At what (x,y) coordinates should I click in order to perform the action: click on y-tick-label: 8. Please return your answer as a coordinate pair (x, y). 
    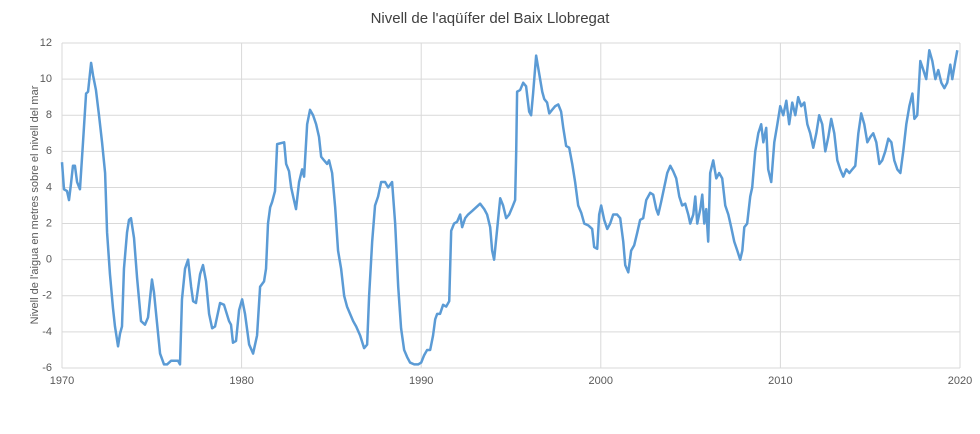
    Looking at the image, I should click on (49, 115).